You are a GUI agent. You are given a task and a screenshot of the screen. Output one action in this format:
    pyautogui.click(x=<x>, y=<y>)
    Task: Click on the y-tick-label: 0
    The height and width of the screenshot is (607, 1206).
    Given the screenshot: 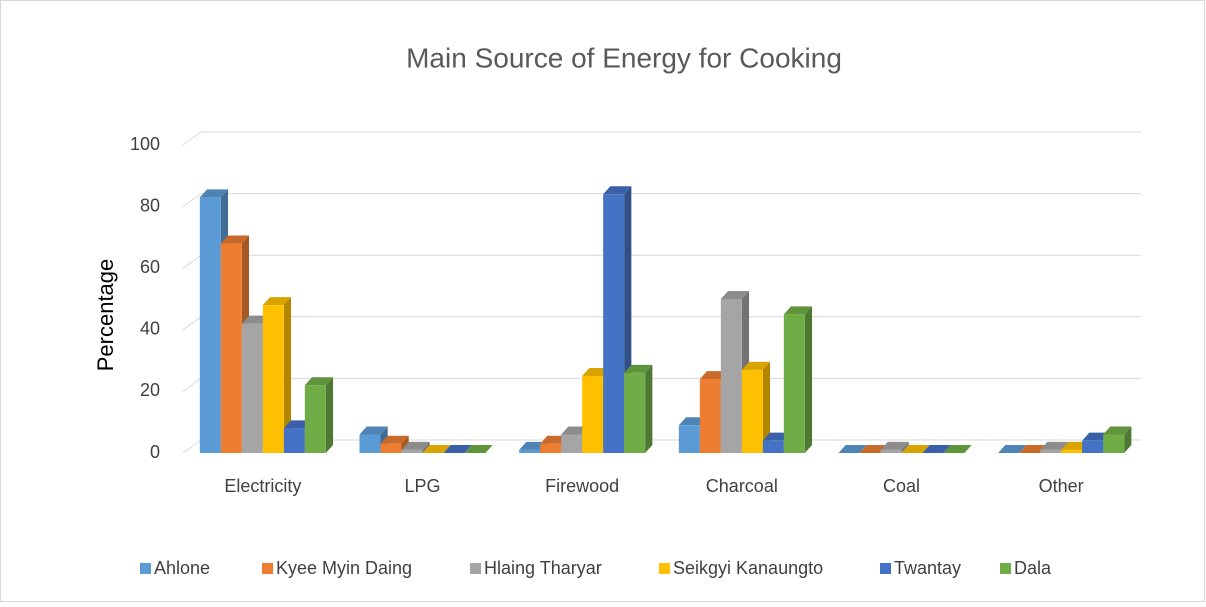 What is the action you would take?
    pyautogui.click(x=155, y=452)
    